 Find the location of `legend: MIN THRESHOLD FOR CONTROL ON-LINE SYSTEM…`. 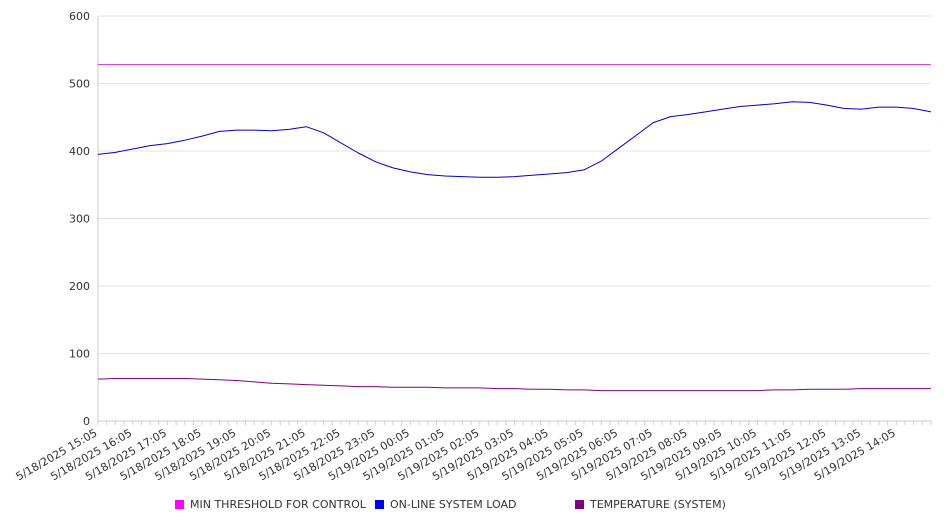

legend: MIN THRESHOLD FOR CONTROL ON-LINE SYSTEM… is located at coordinates (555, 506).